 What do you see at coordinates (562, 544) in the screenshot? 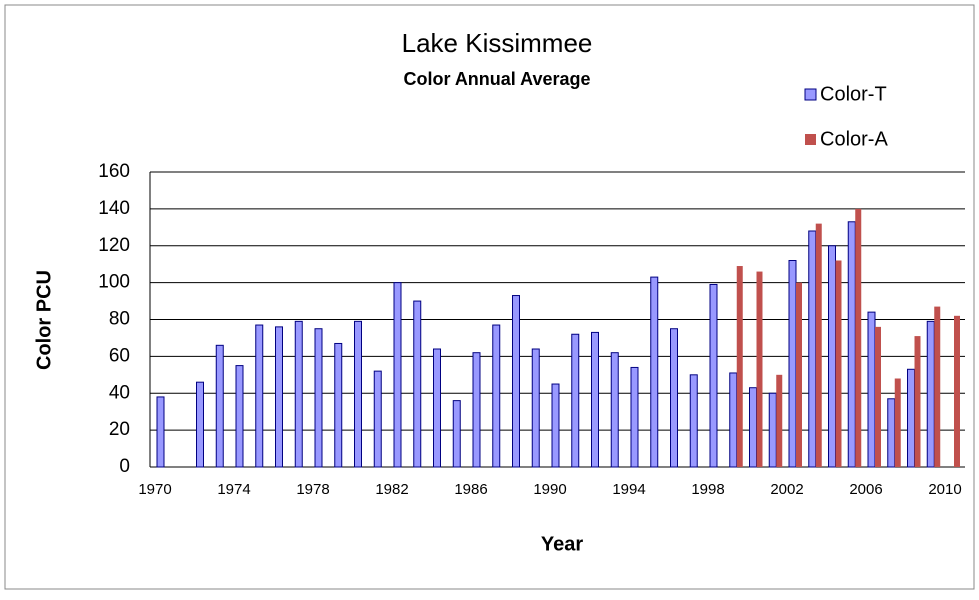
I see `x-axis-title: Year` at bounding box center [562, 544].